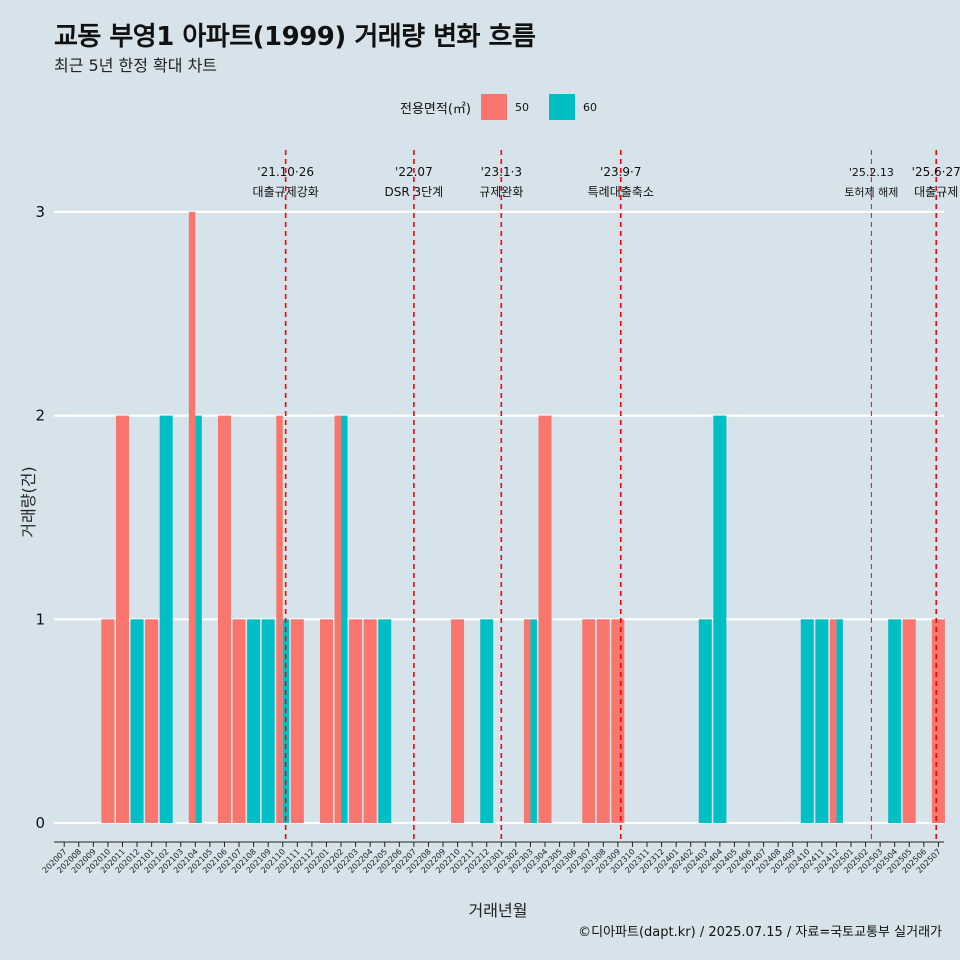 This screenshot has height=960, width=960. What do you see at coordinates (40, 619) in the screenshot?
I see `y-tick-label: 1` at bounding box center [40, 619].